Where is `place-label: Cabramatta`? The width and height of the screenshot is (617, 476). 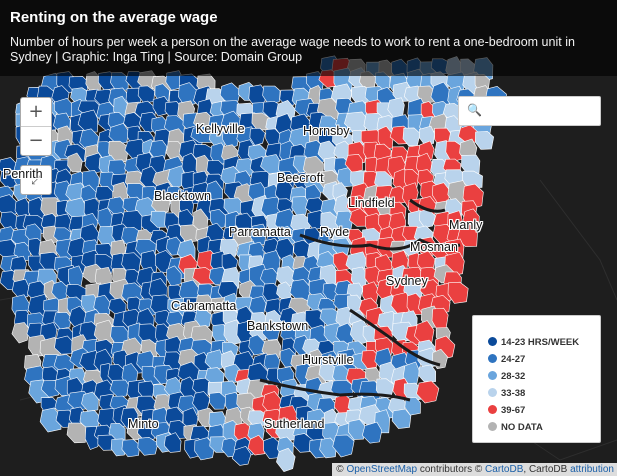
place-label: Cabramatta is located at coordinates (204, 306).